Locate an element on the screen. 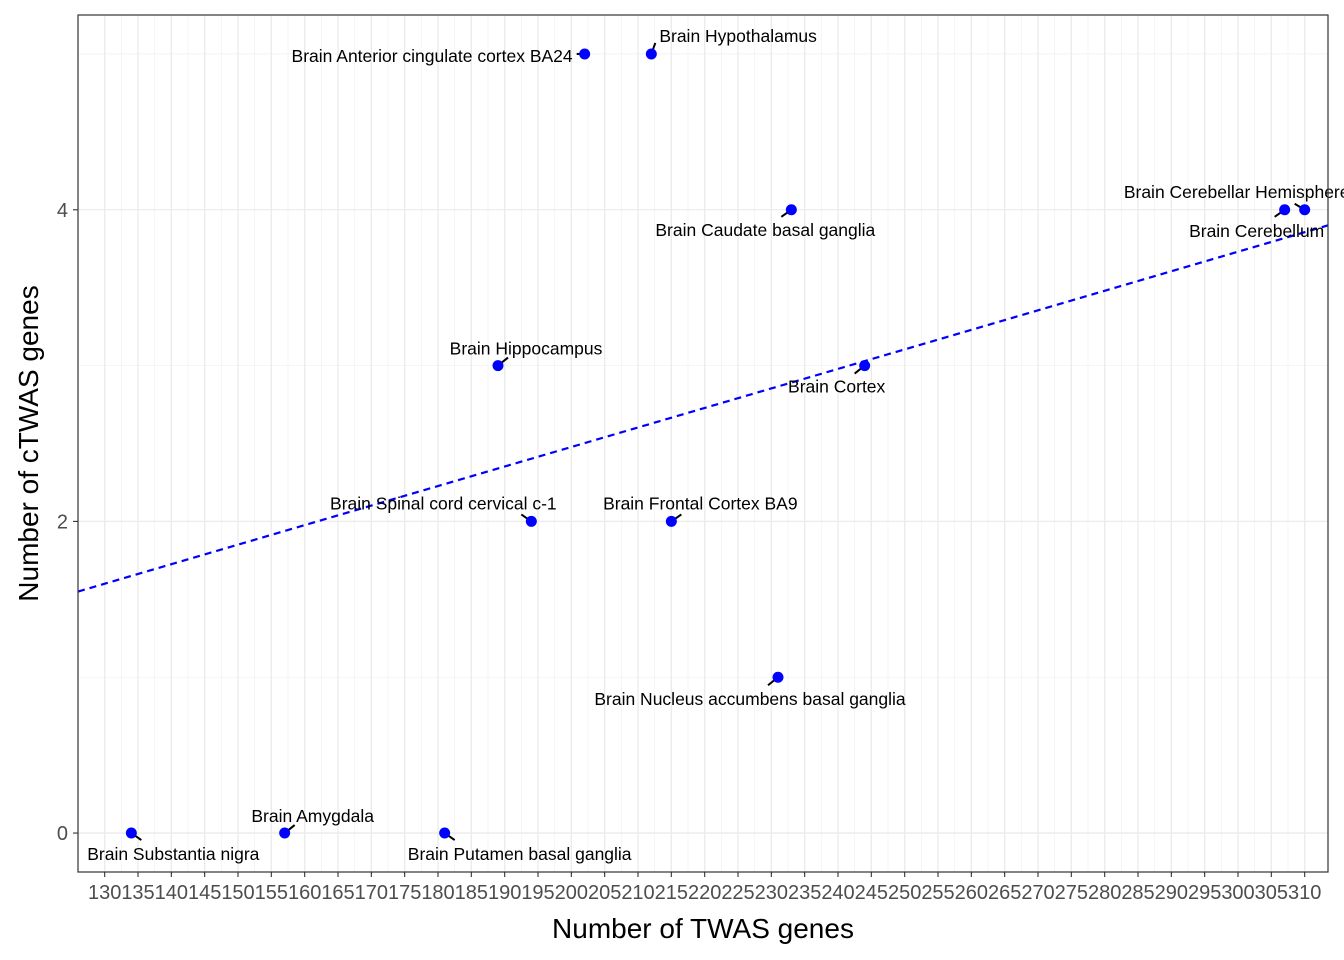 Image resolution: width=1344 pixels, height=960 pixels. x-tick-label: 310 is located at coordinates (1304, 893).